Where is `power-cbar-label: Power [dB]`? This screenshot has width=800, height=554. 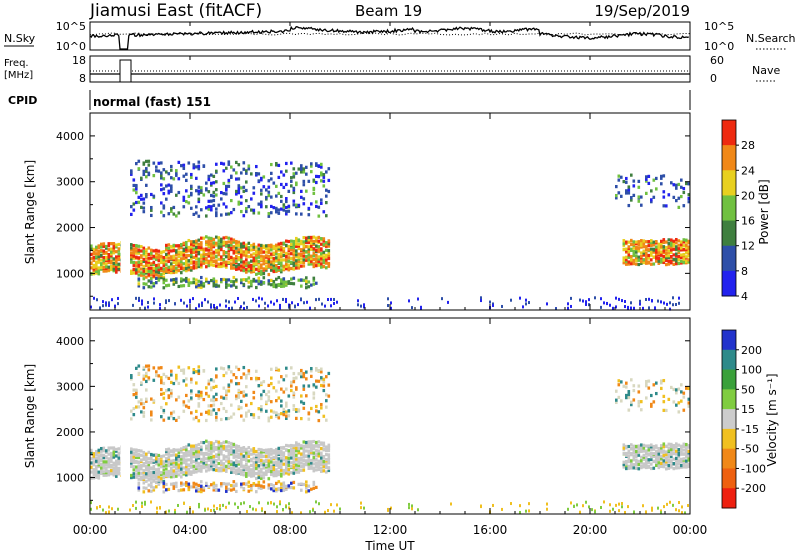
power-cbar-label: Power [dB] is located at coordinates (764, 211).